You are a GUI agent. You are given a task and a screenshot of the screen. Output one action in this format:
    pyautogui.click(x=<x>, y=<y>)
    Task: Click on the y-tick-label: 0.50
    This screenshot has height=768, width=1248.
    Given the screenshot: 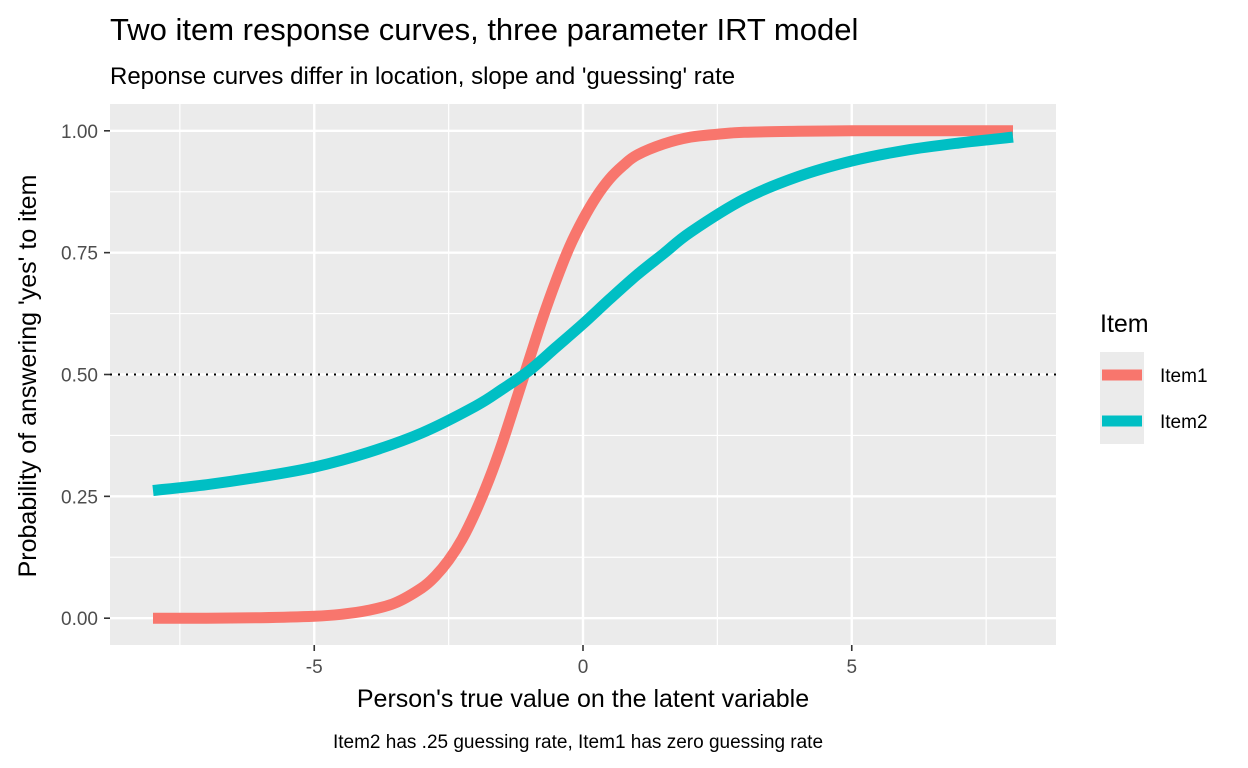 What is the action you would take?
    pyautogui.click(x=79, y=376)
    